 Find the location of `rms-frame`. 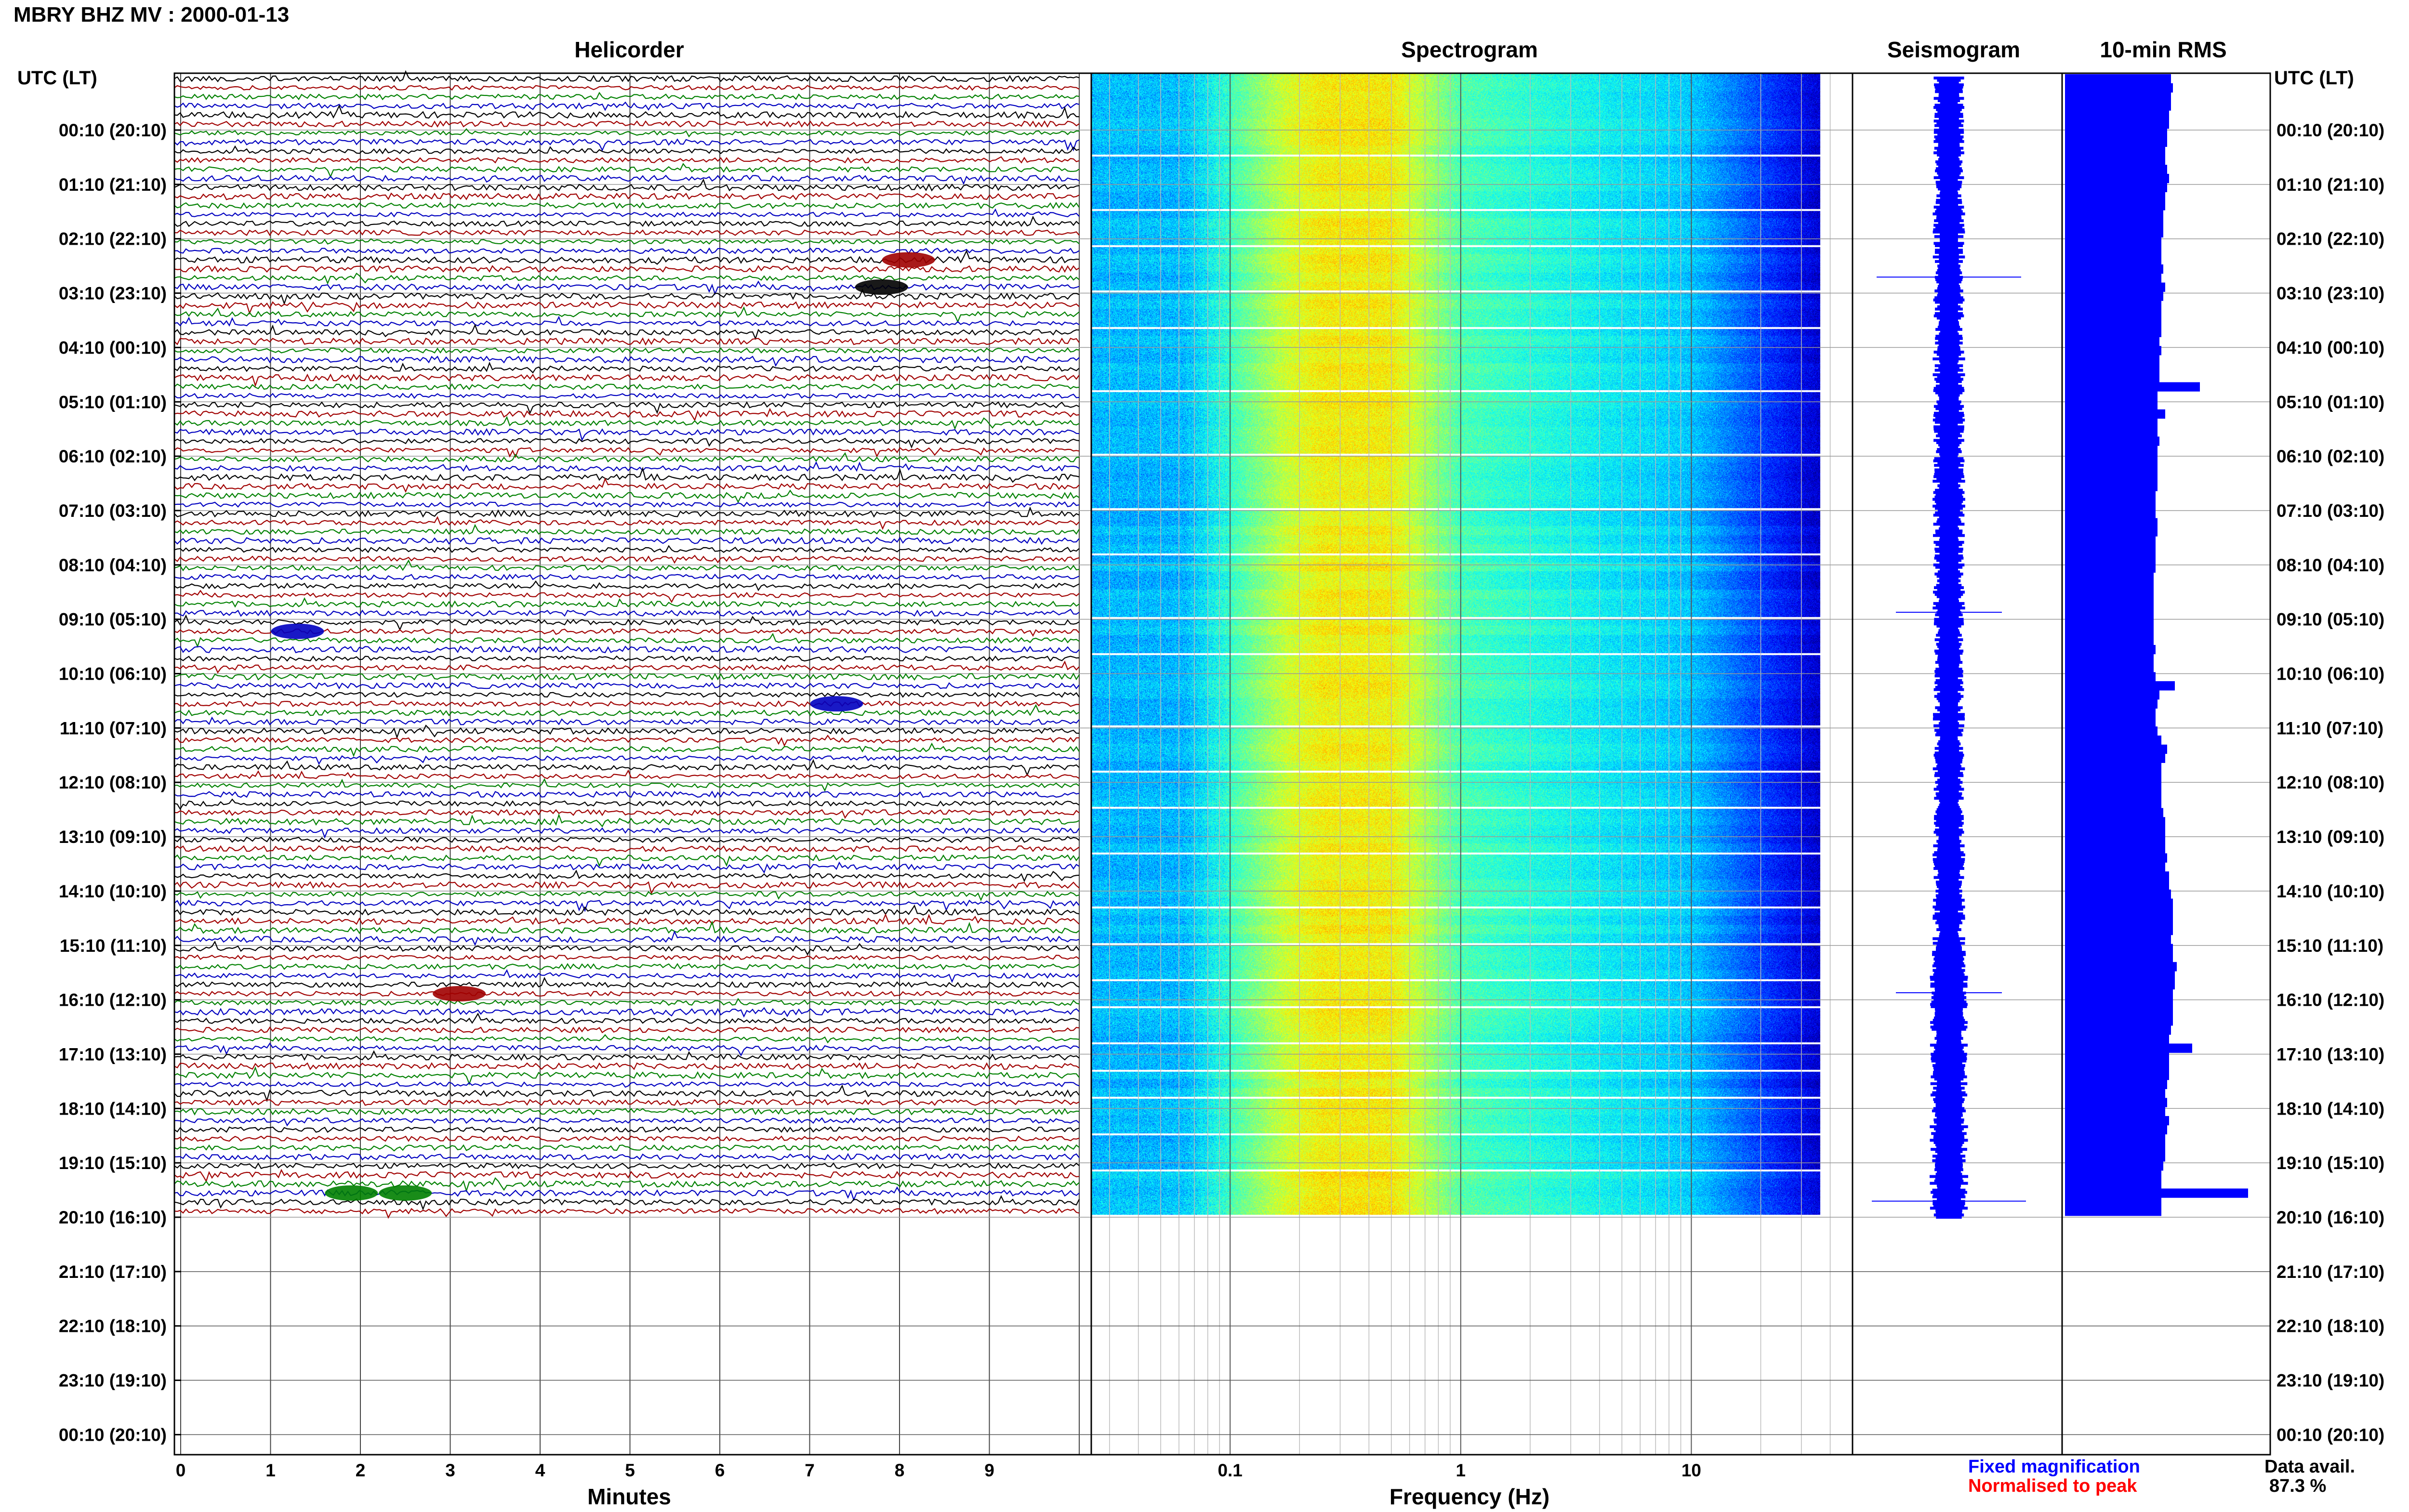

rms-frame is located at coordinates (2166, 764).